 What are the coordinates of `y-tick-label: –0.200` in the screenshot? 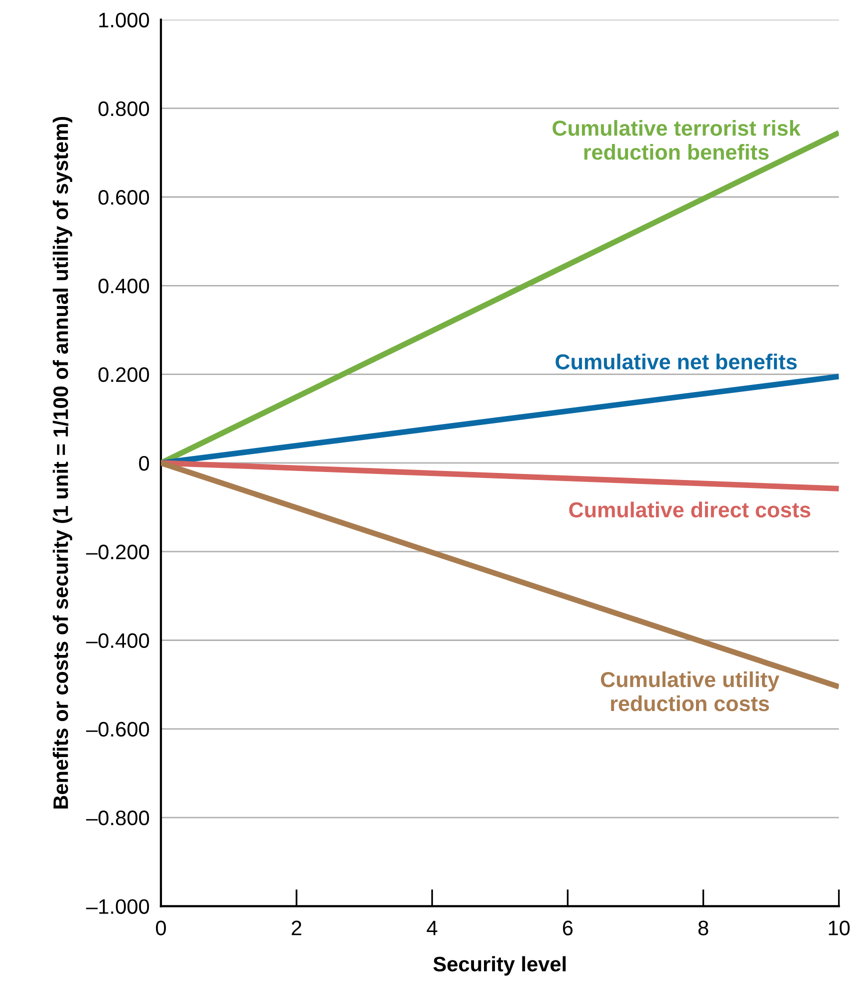 It's located at (118, 552).